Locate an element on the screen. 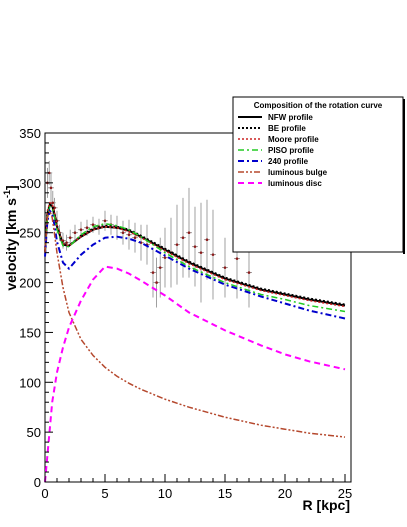  y-axis-label-close: ] is located at coordinates (11, 187).